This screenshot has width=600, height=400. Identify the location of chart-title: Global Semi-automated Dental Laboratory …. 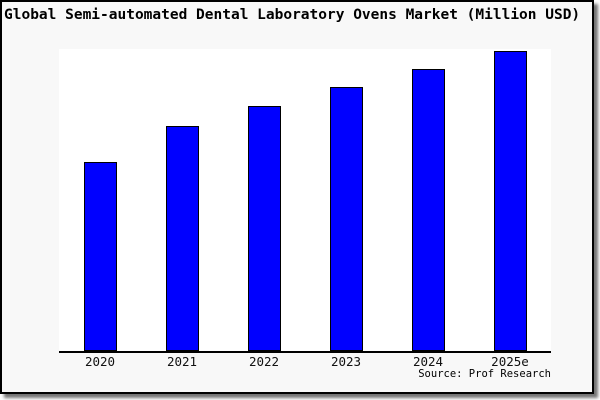
(292, 15).